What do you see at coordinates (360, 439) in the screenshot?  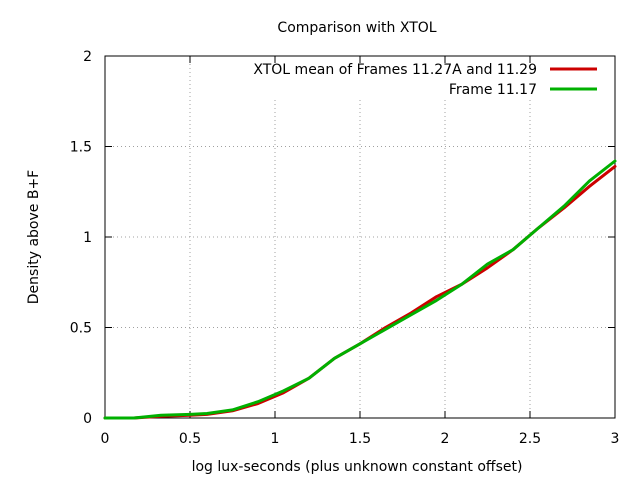 I see `x-tick-label: 1.5` at bounding box center [360, 439].